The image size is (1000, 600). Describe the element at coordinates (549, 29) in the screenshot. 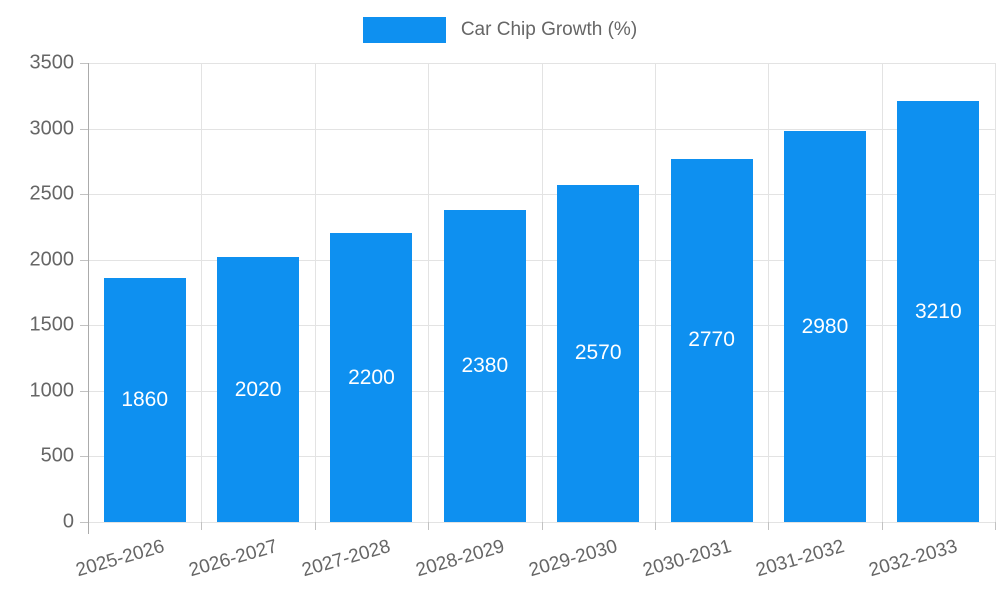

I see `legend-label: Car Chip Growth (%)` at that location.